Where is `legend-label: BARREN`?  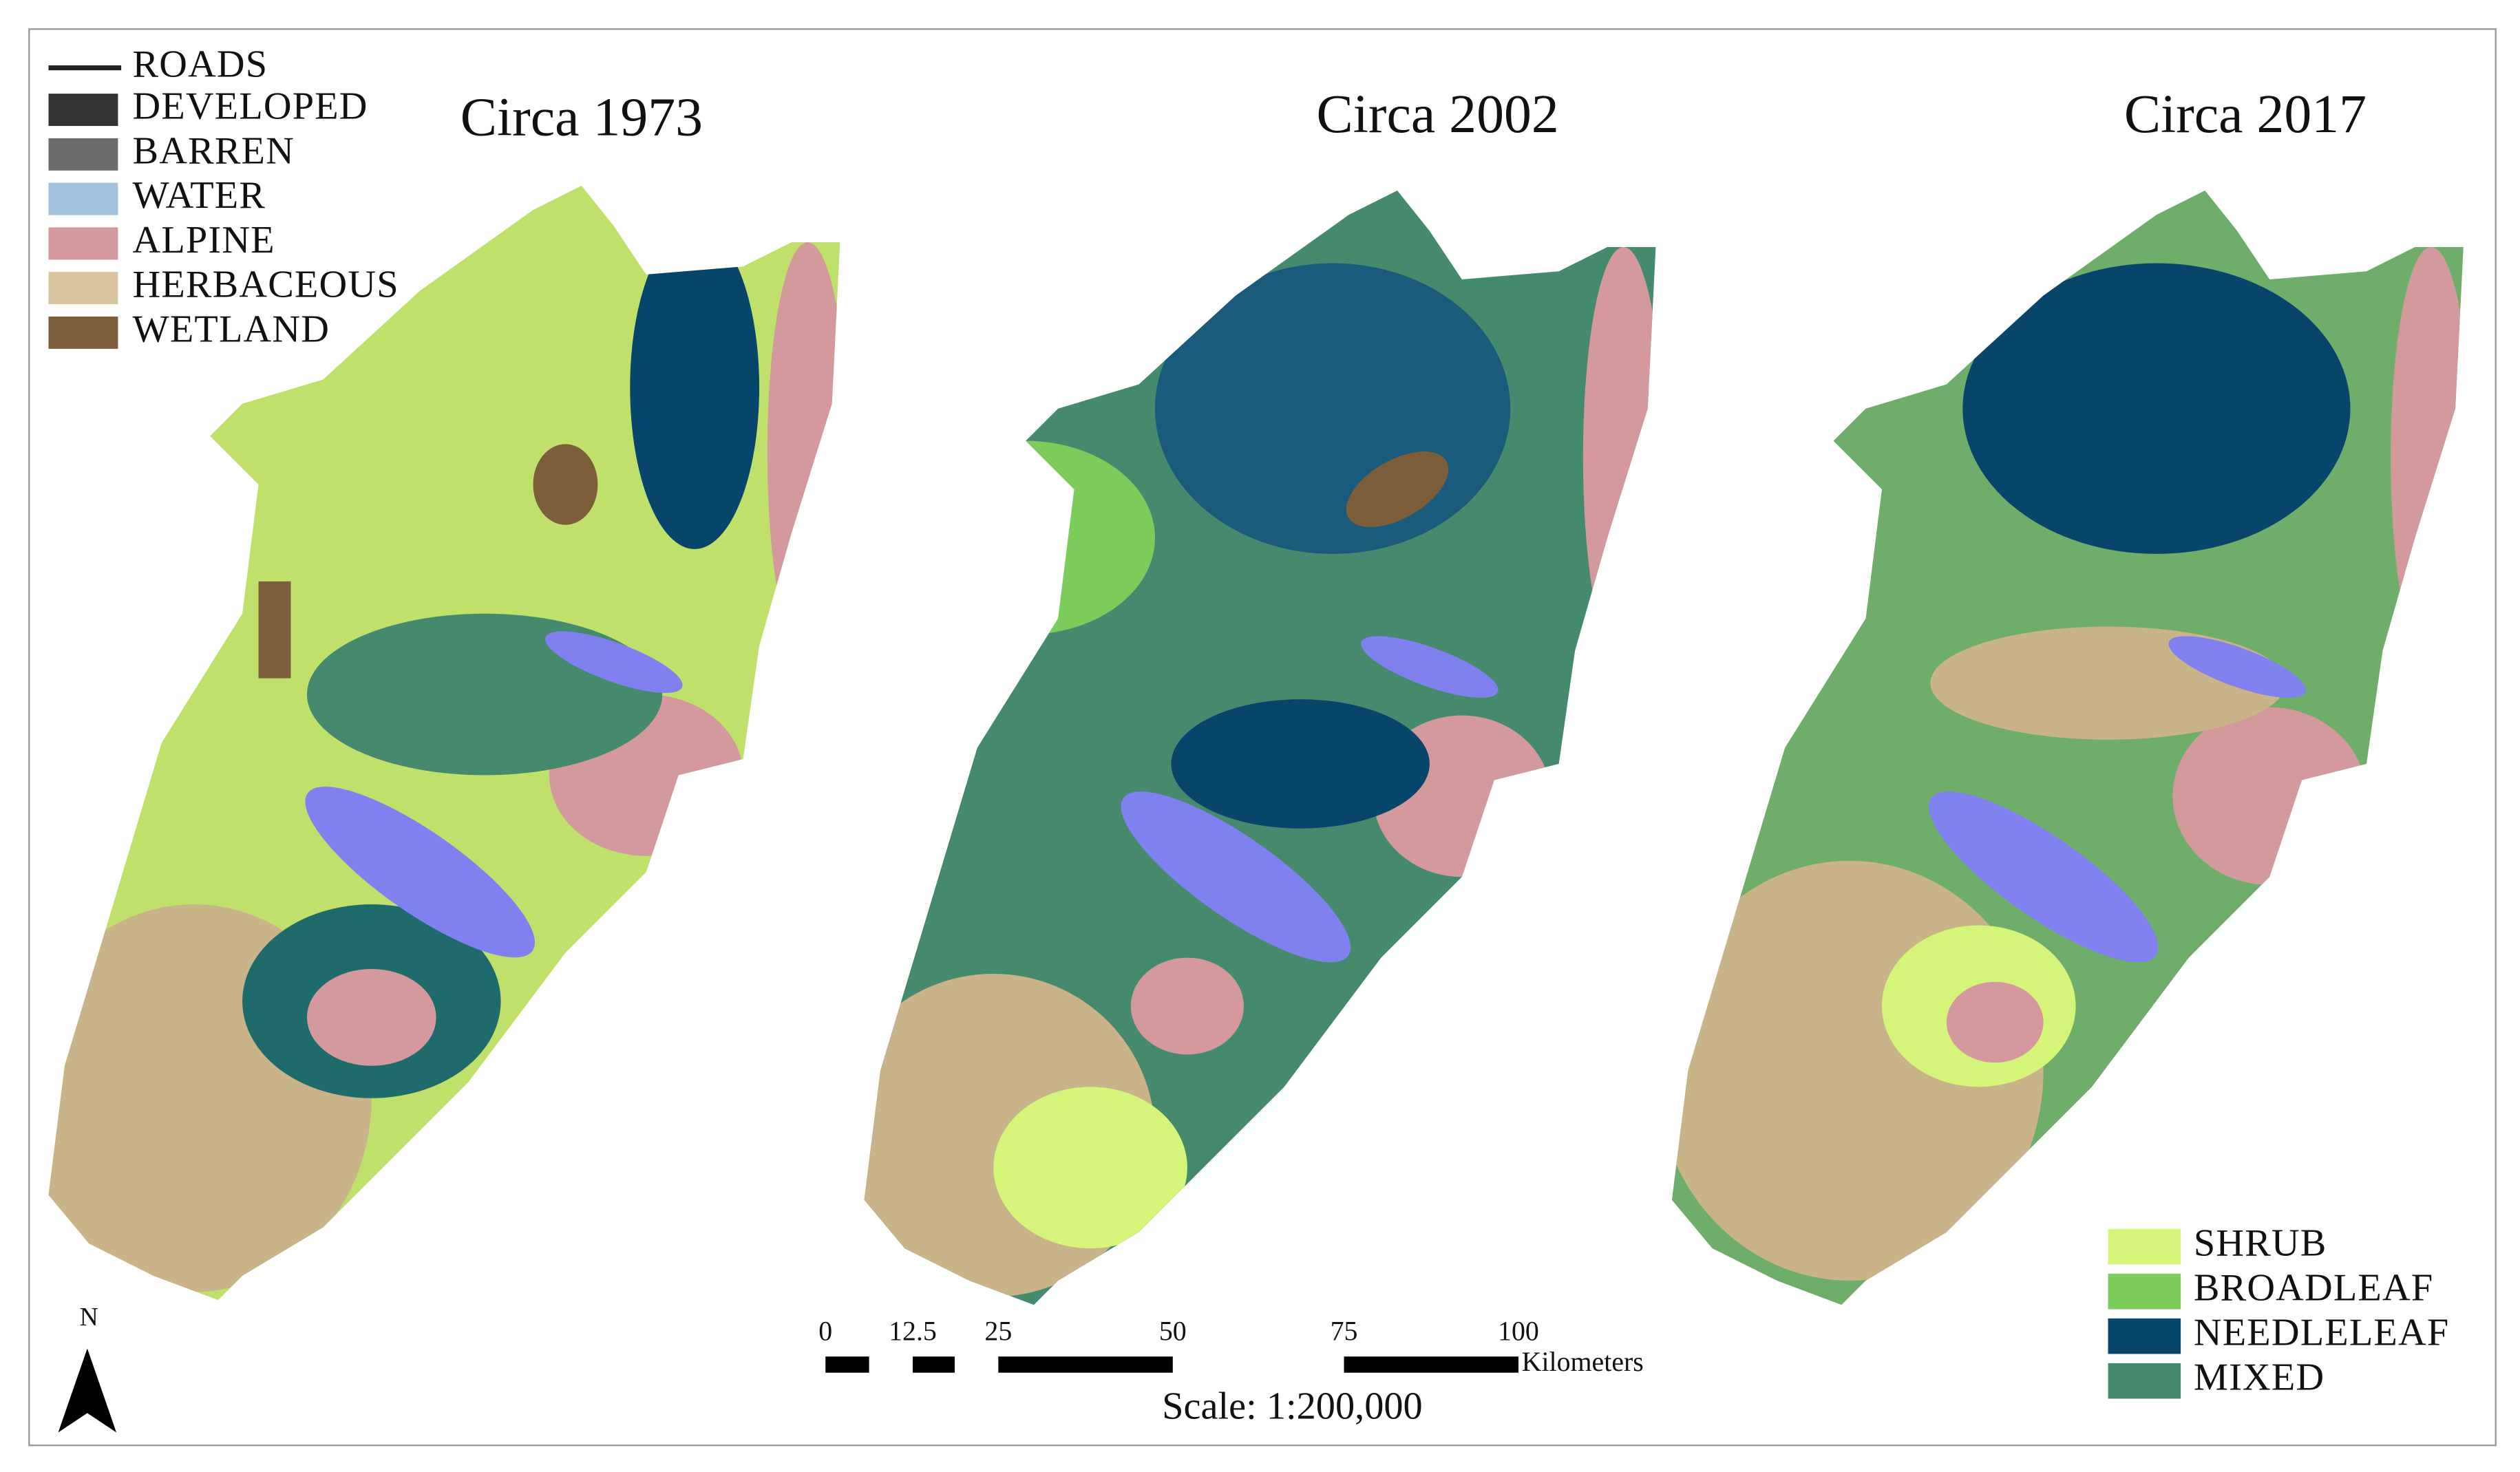 legend-label: BARREN is located at coordinates (214, 150).